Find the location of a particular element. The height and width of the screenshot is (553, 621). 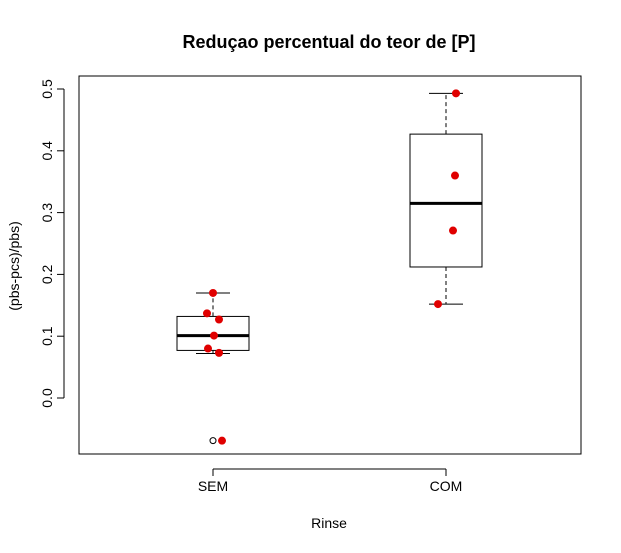

box-sem is located at coordinates (213, 368).